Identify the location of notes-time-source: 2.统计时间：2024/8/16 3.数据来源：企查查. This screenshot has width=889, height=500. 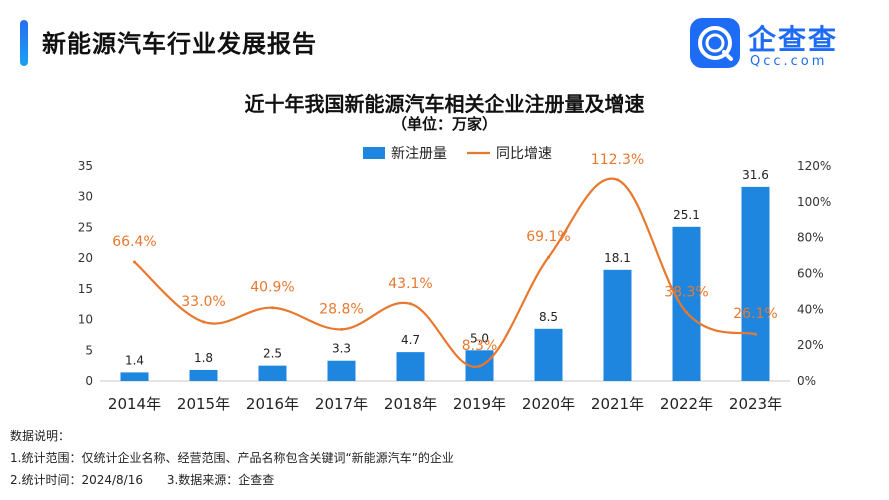
(232, 480).